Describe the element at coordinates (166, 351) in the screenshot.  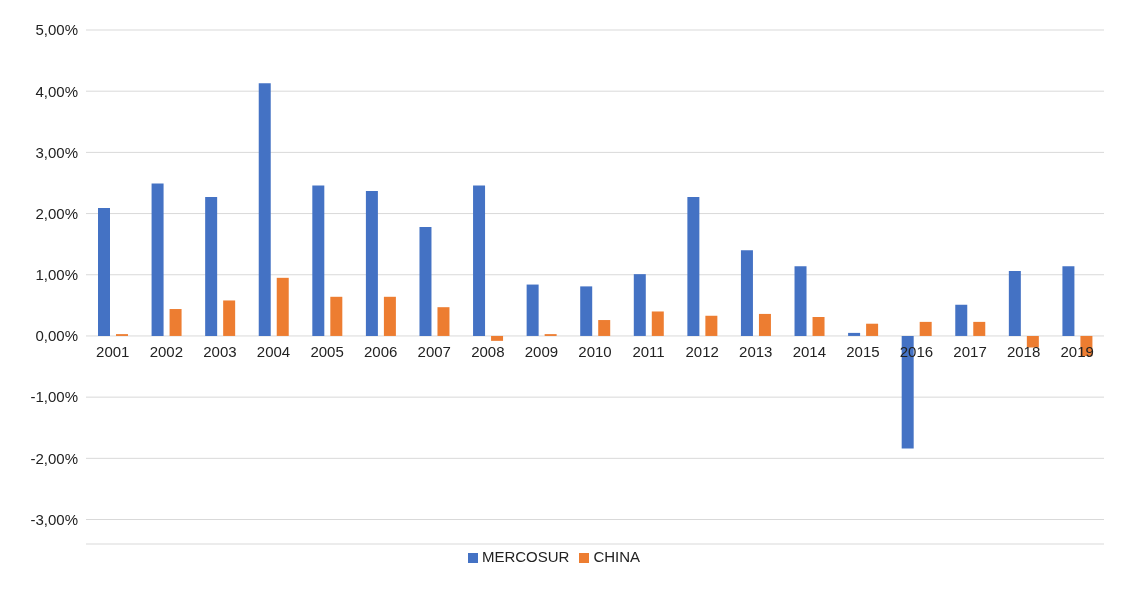
I see `x-tick-label: 2002` at that location.